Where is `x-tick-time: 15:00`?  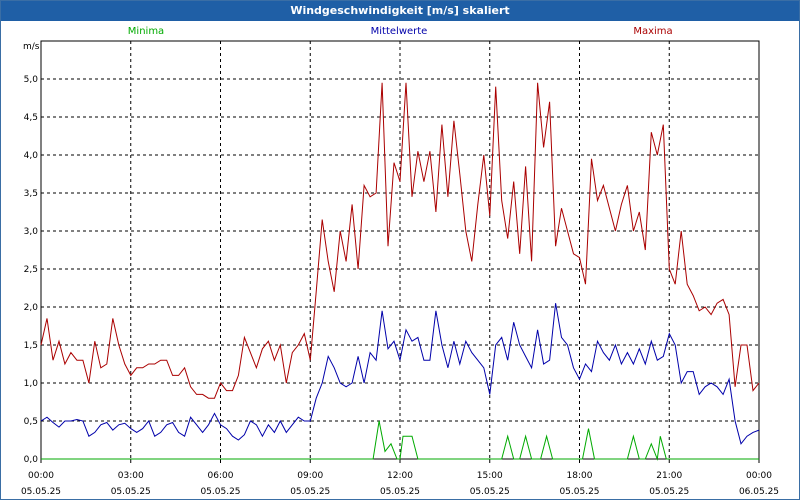 x-tick-time: 15:00 is located at coordinates (490, 476).